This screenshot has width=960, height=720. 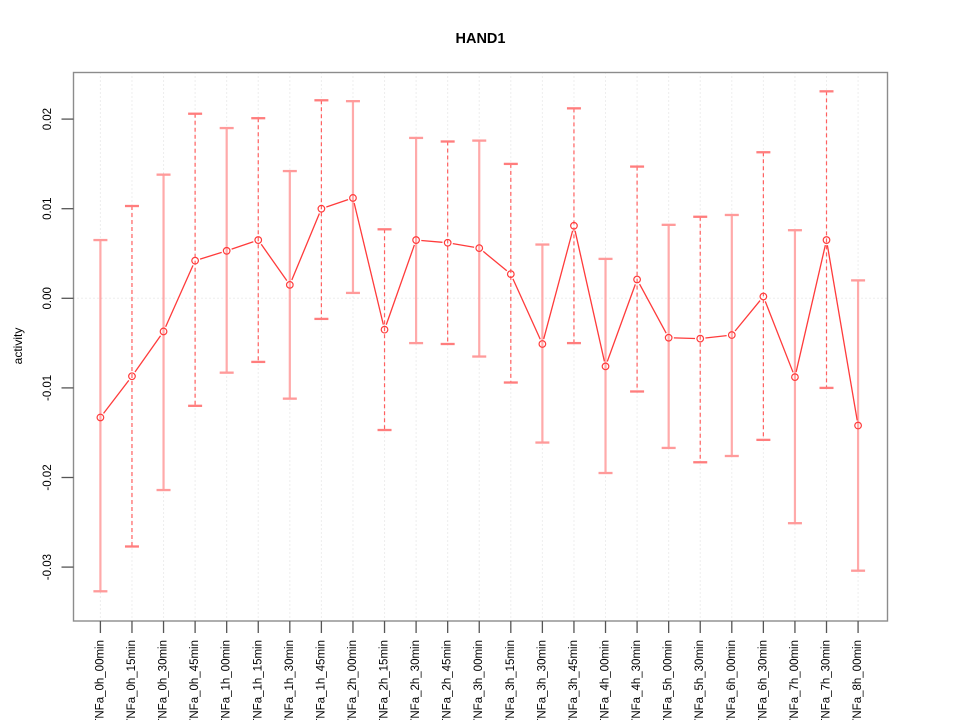 What do you see at coordinates (795, 680) in the screenshot?
I see `x-tick-label: TNFa_7h_00min` at bounding box center [795, 680].